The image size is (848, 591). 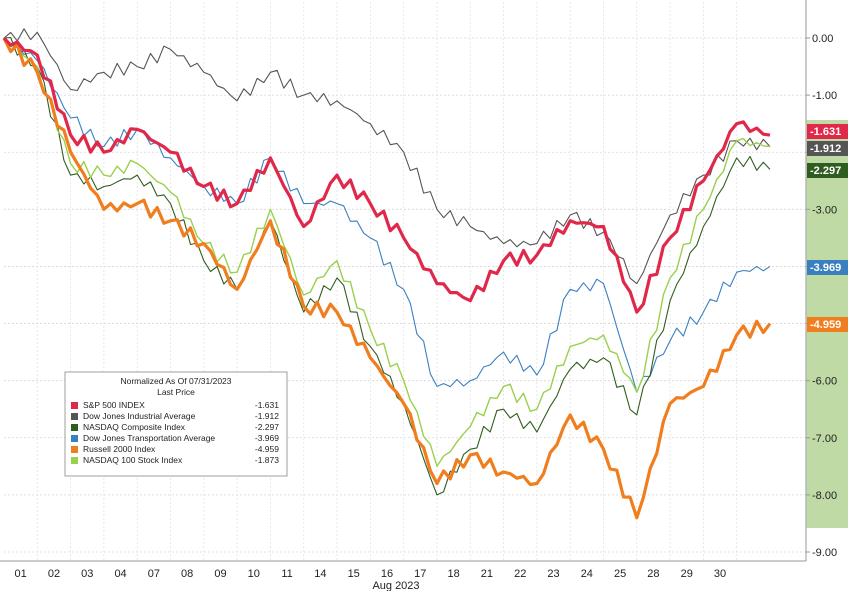 I want to click on x-tick-label: 14, so click(x=320, y=574).